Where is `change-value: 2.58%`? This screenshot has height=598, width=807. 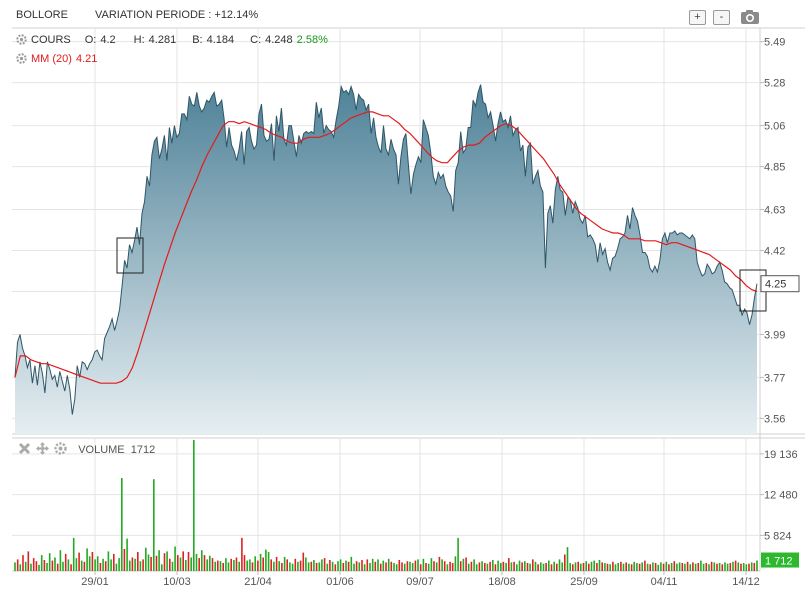 change-value: 2.58% is located at coordinates (312, 40).